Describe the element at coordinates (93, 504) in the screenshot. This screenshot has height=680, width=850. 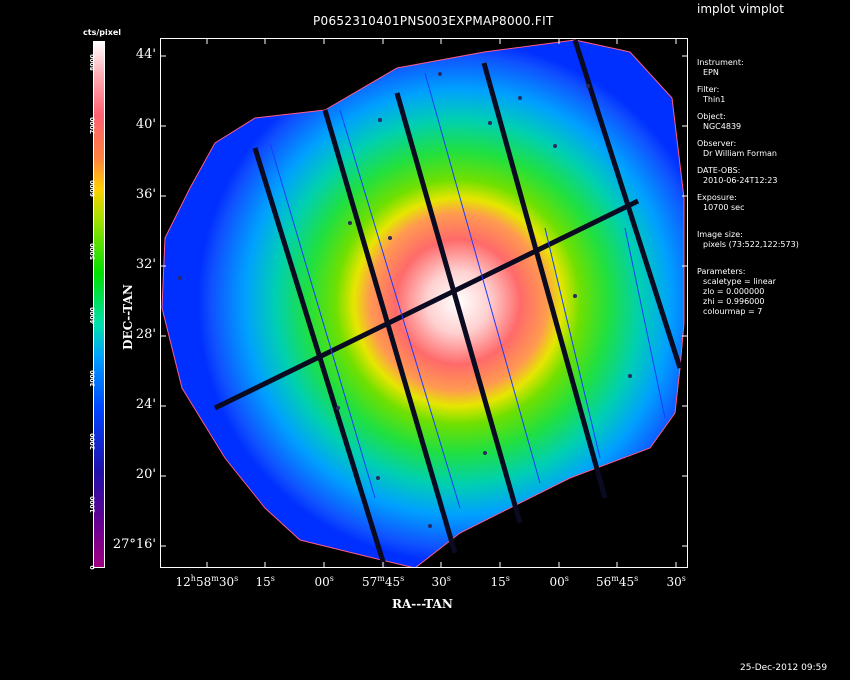
I see `colorbar-tick-label: 1000` at that location.